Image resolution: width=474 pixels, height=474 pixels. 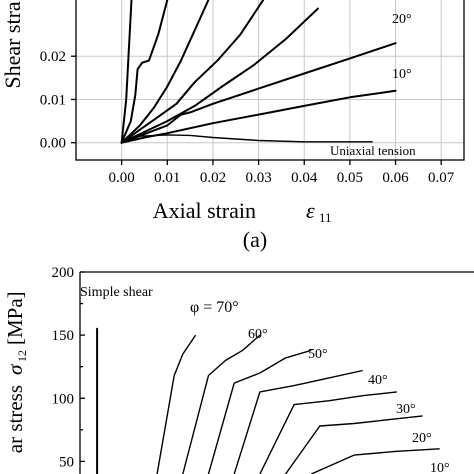 What do you see at coordinates (122, 178) in the screenshot?
I see `xtick-label-0: 0.00` at bounding box center [122, 178].